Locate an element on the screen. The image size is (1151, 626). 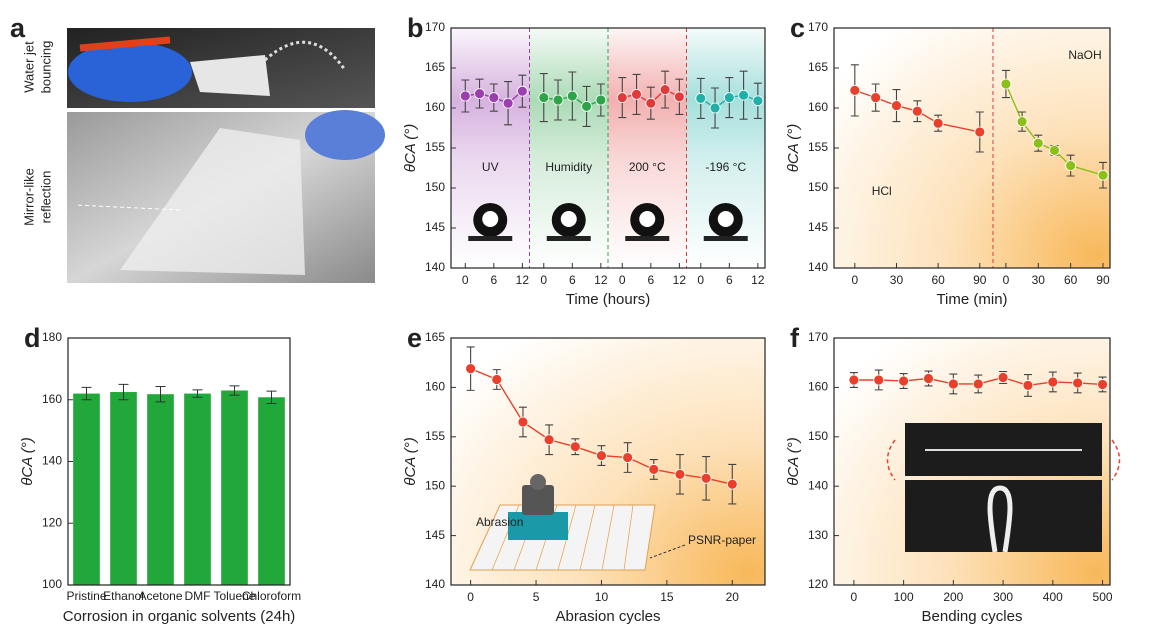
annotation: PSNR-paper is located at coordinates (722, 540).